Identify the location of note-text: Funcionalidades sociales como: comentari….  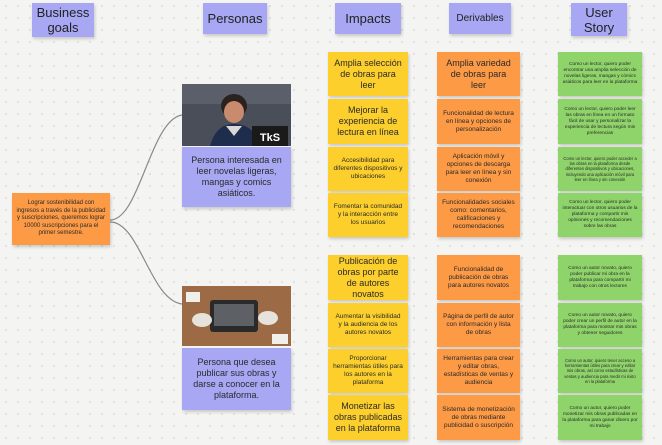
(478, 214).